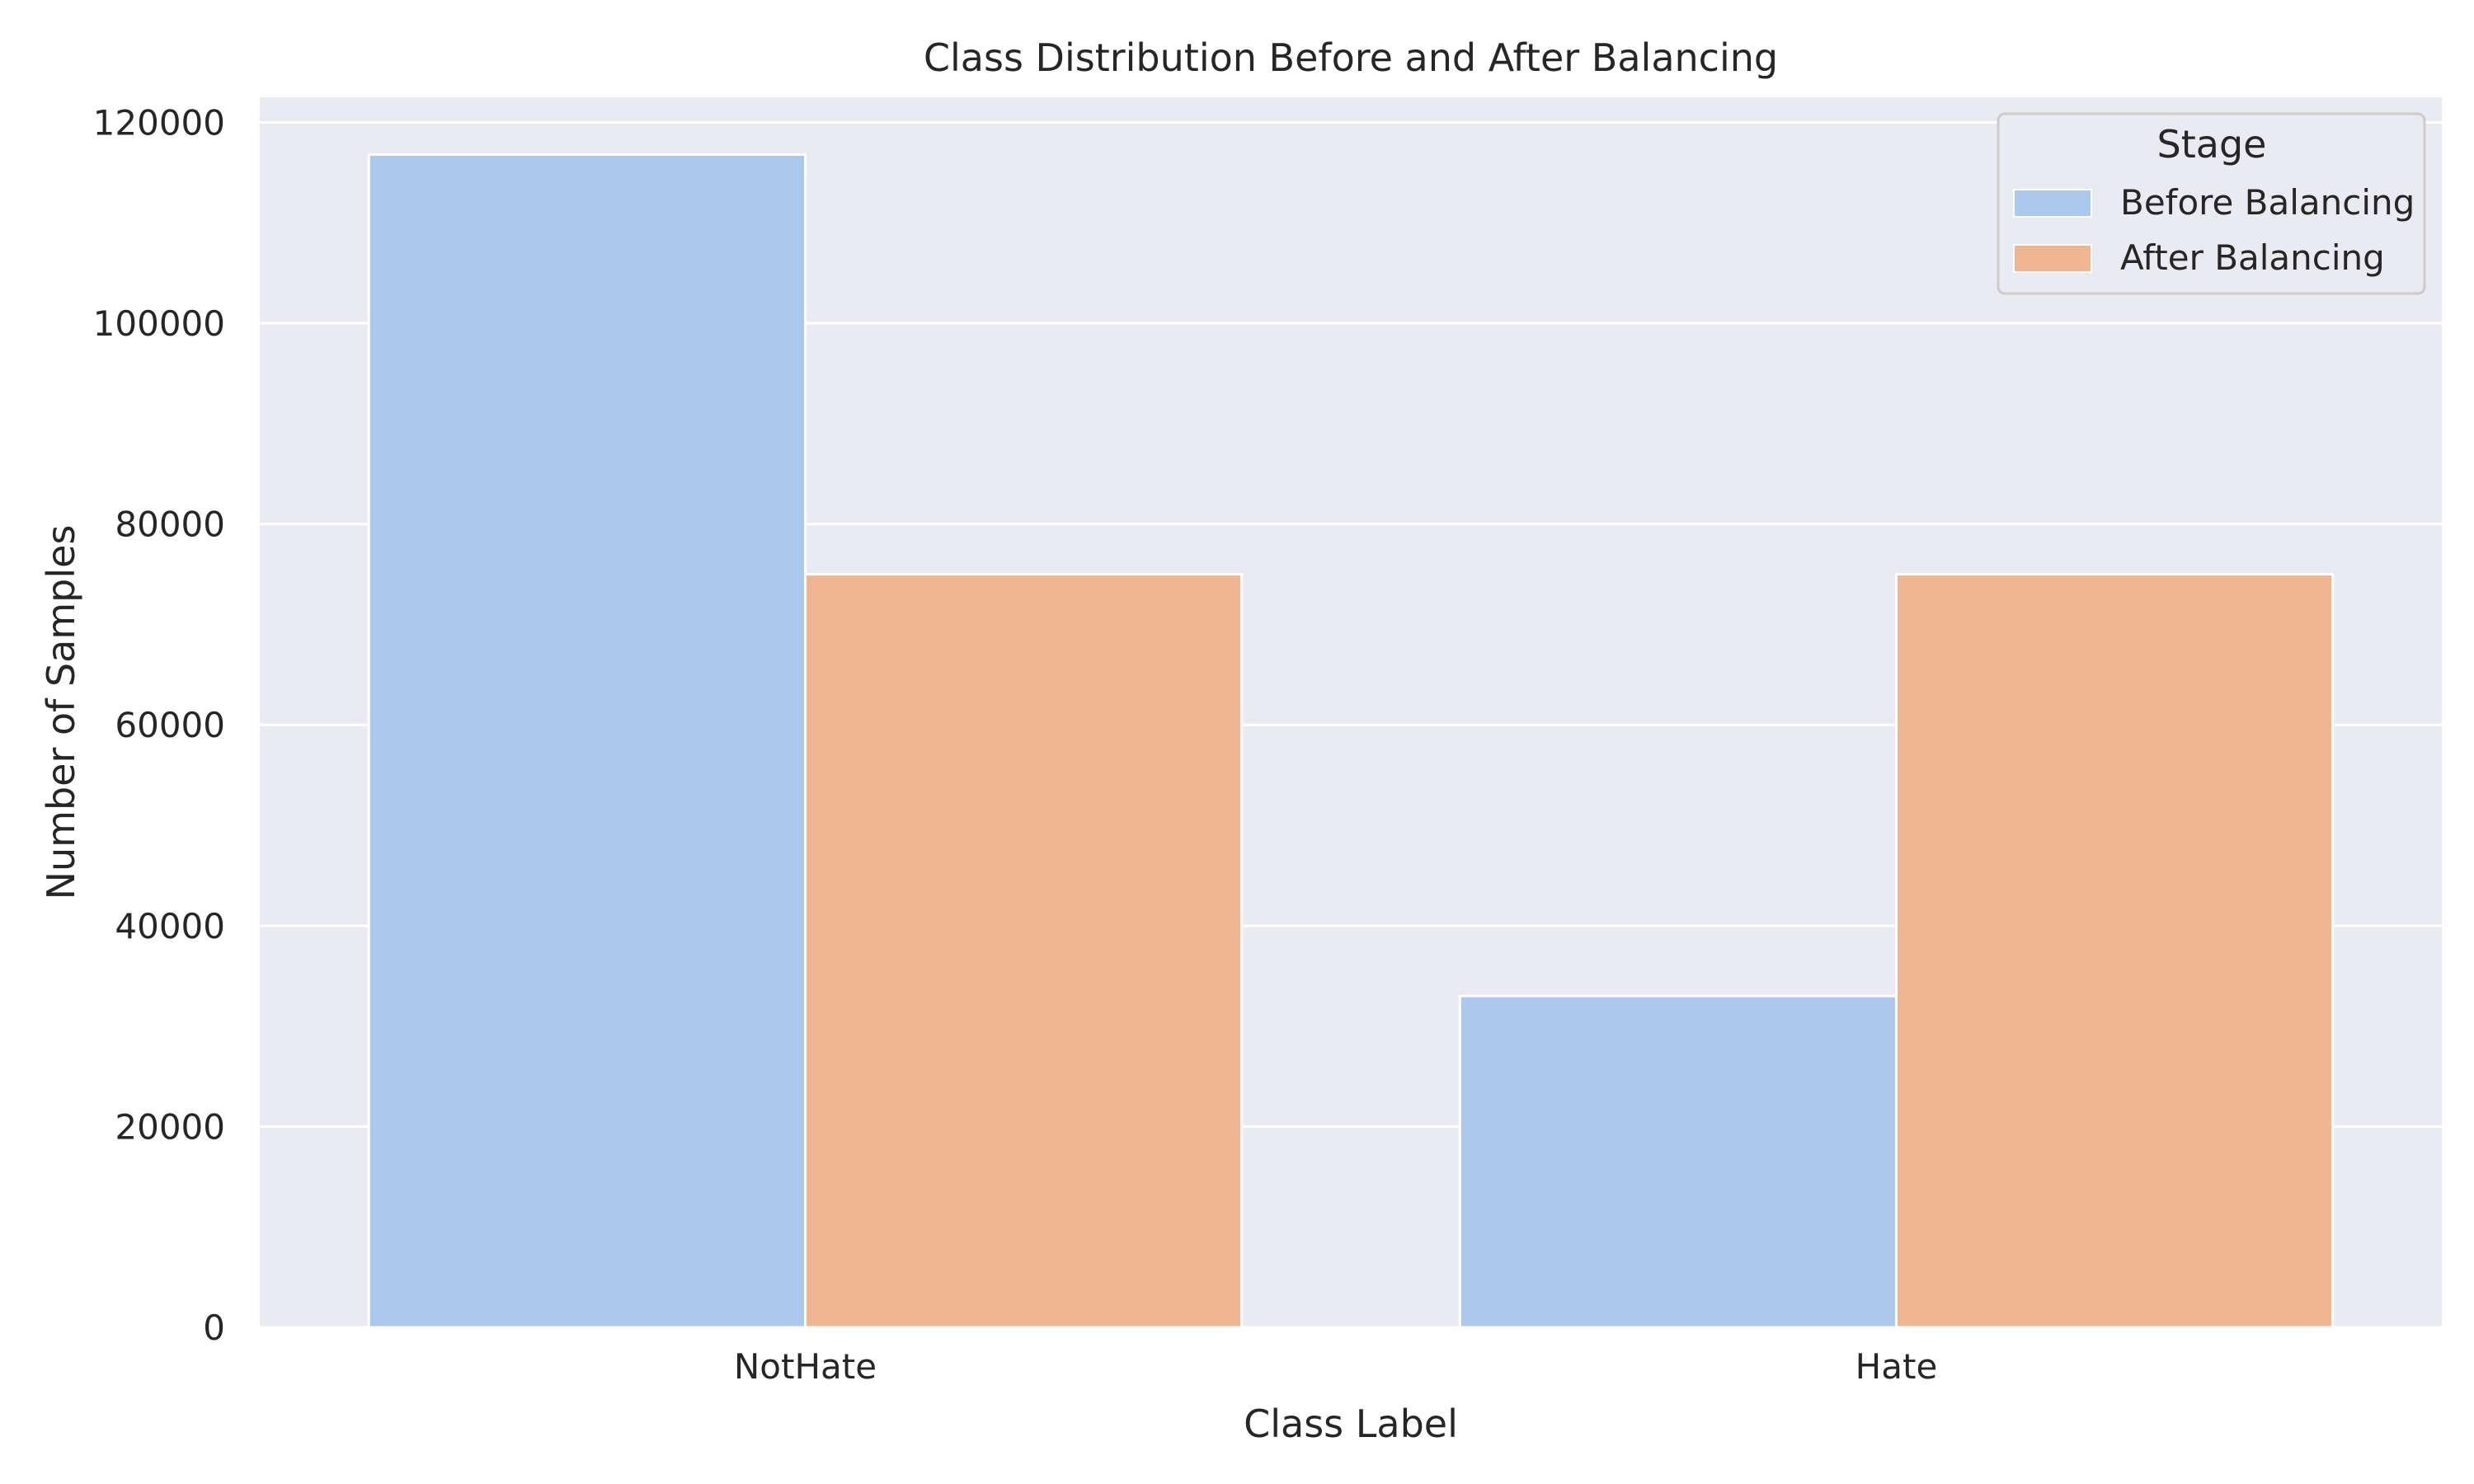  I want to click on y-tick-label: 80000, so click(170, 525).